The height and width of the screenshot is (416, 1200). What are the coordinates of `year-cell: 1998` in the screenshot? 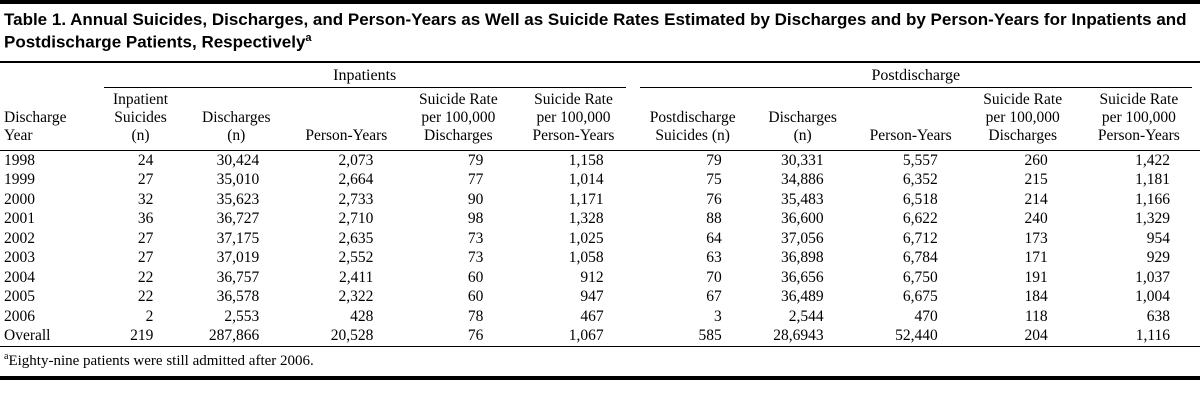 It's located at (19, 160).